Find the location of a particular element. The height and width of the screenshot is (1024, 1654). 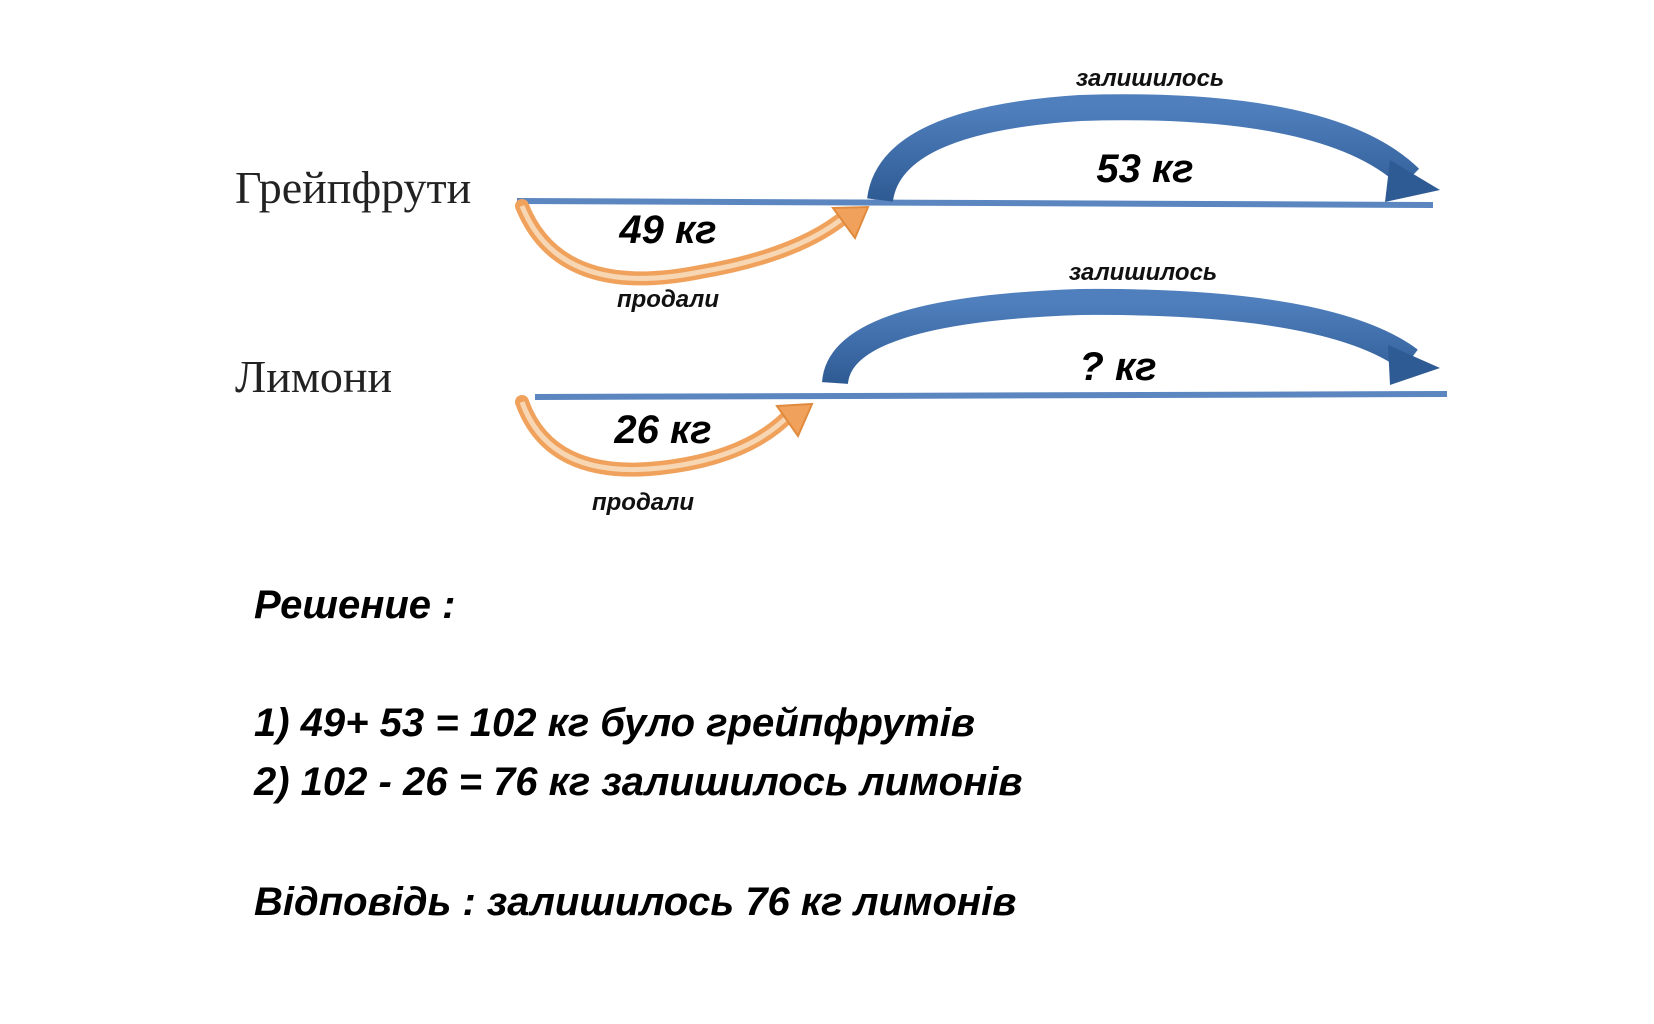

remaining-amount: 53 кг is located at coordinates (1144, 169).